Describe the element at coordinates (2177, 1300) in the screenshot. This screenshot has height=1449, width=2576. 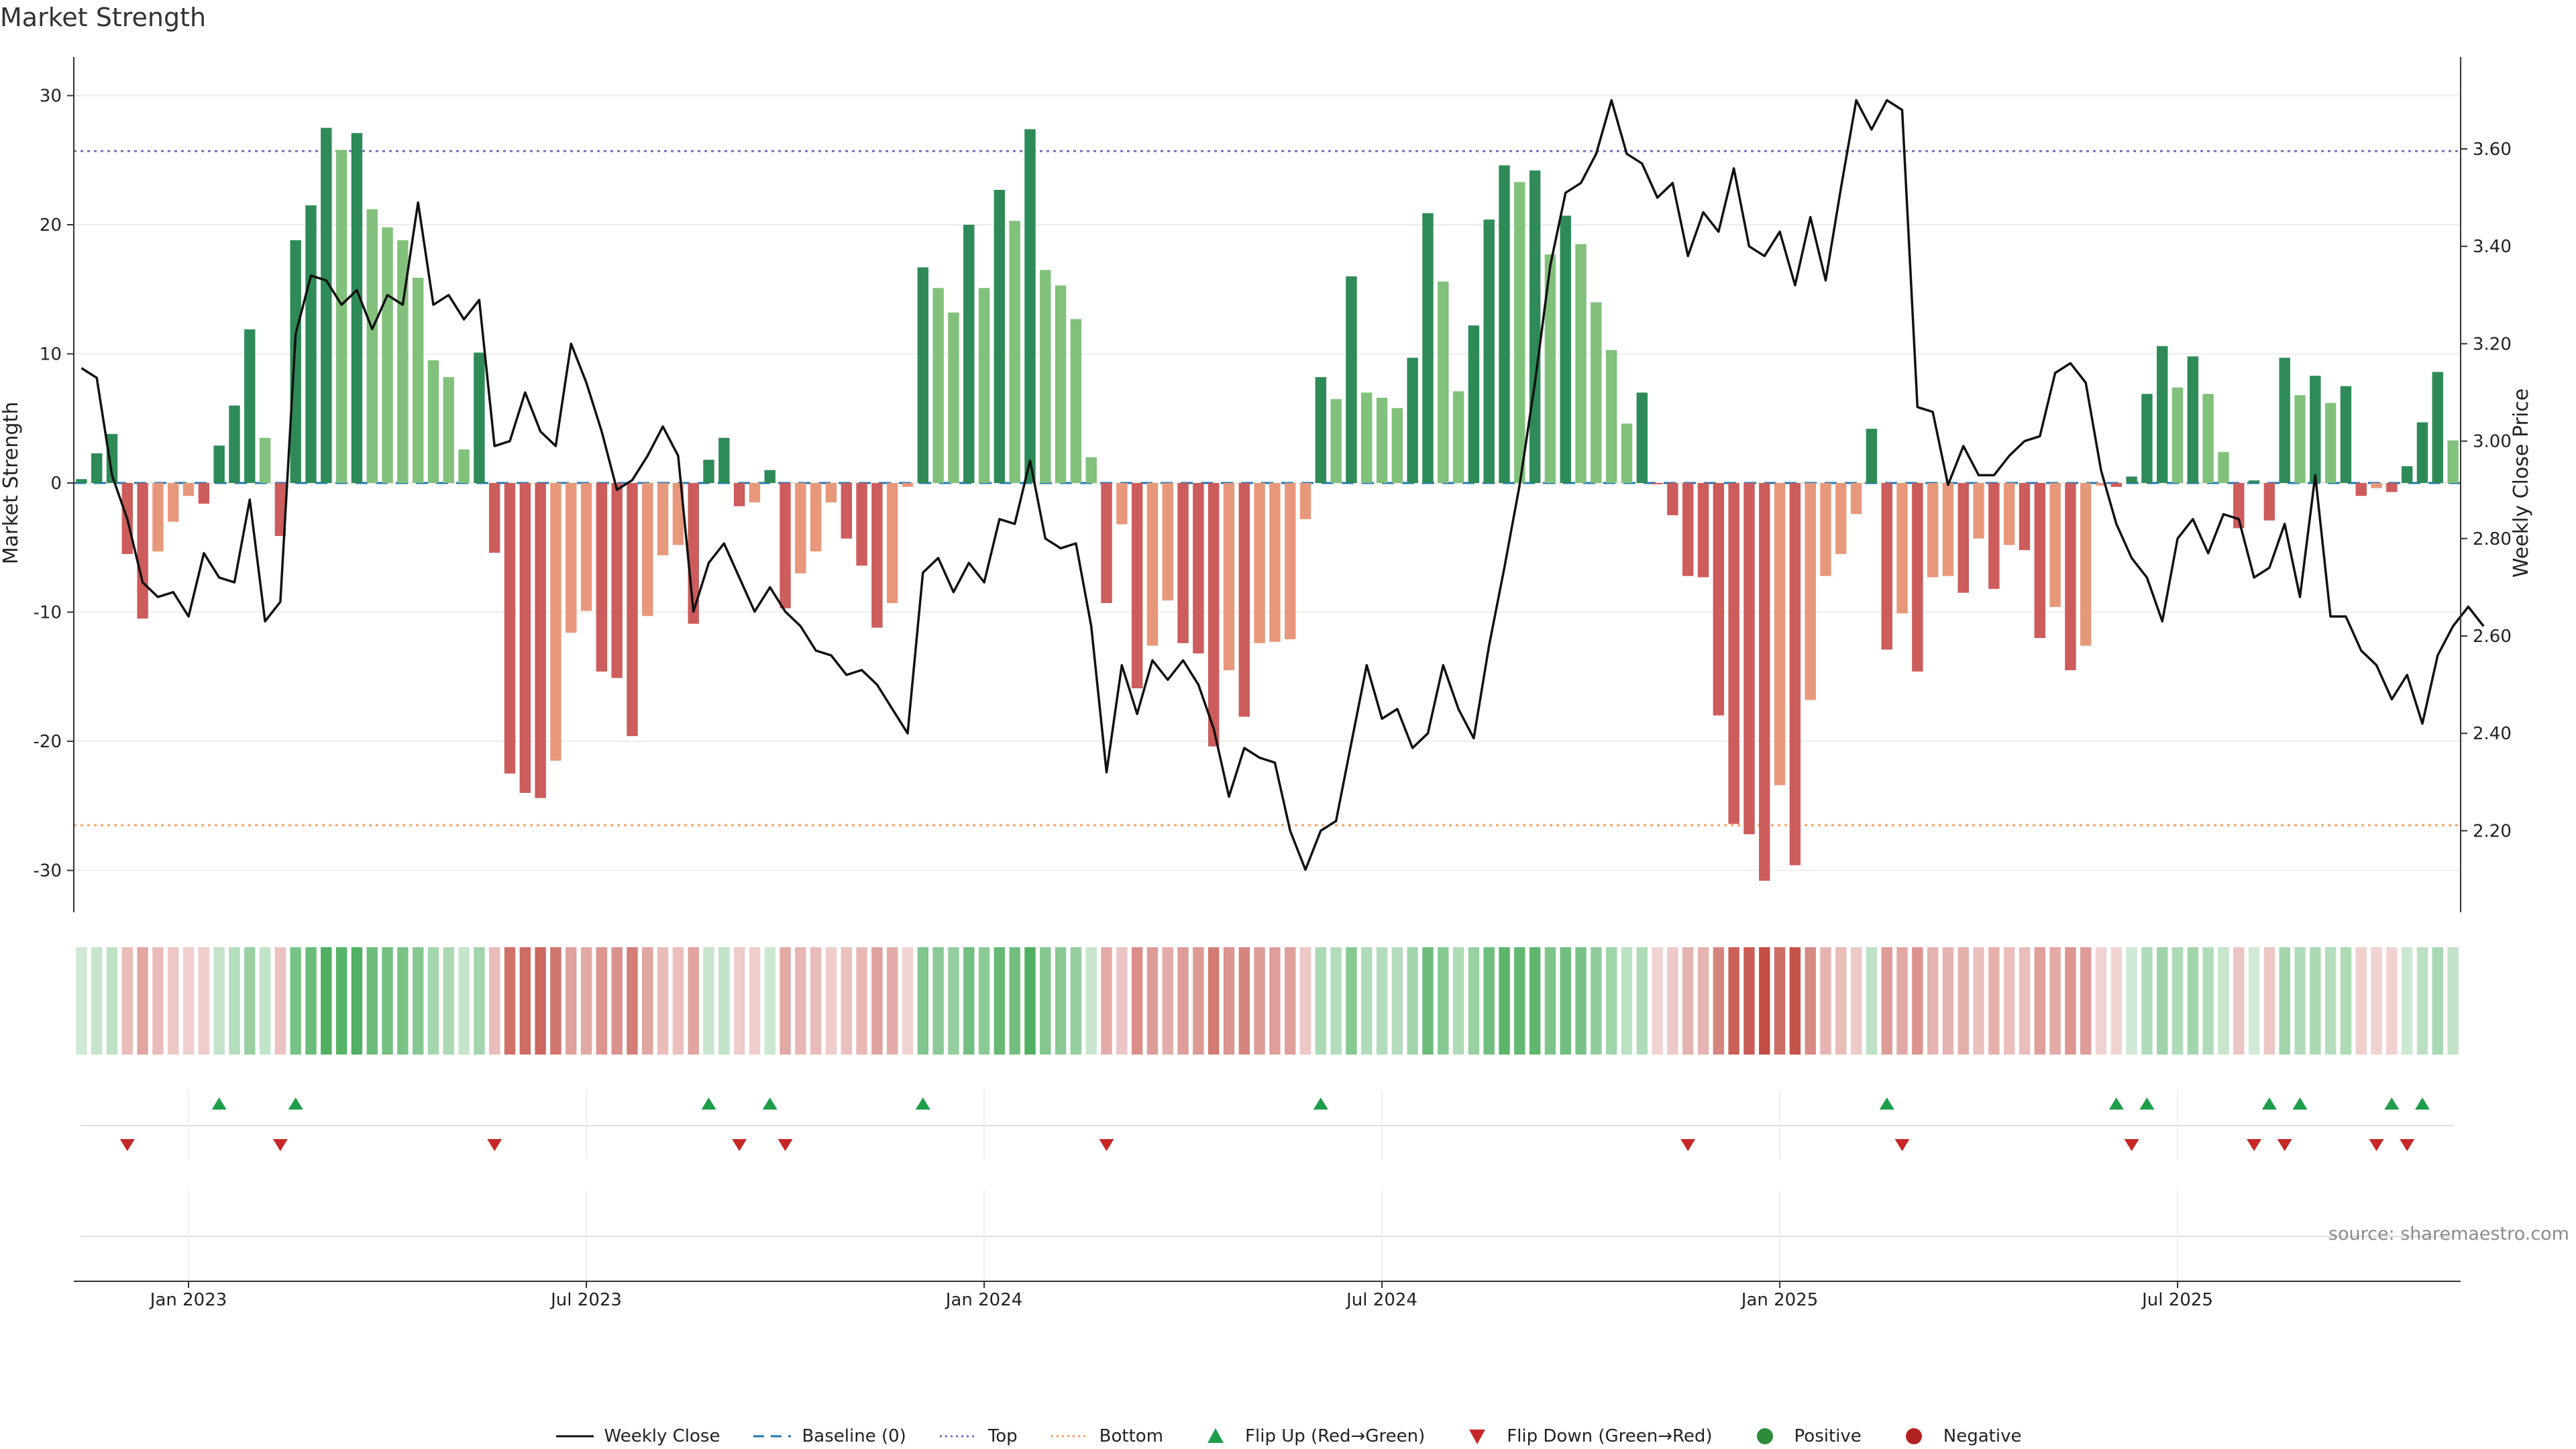
I see `x-tick-label: Jul 2025` at that location.